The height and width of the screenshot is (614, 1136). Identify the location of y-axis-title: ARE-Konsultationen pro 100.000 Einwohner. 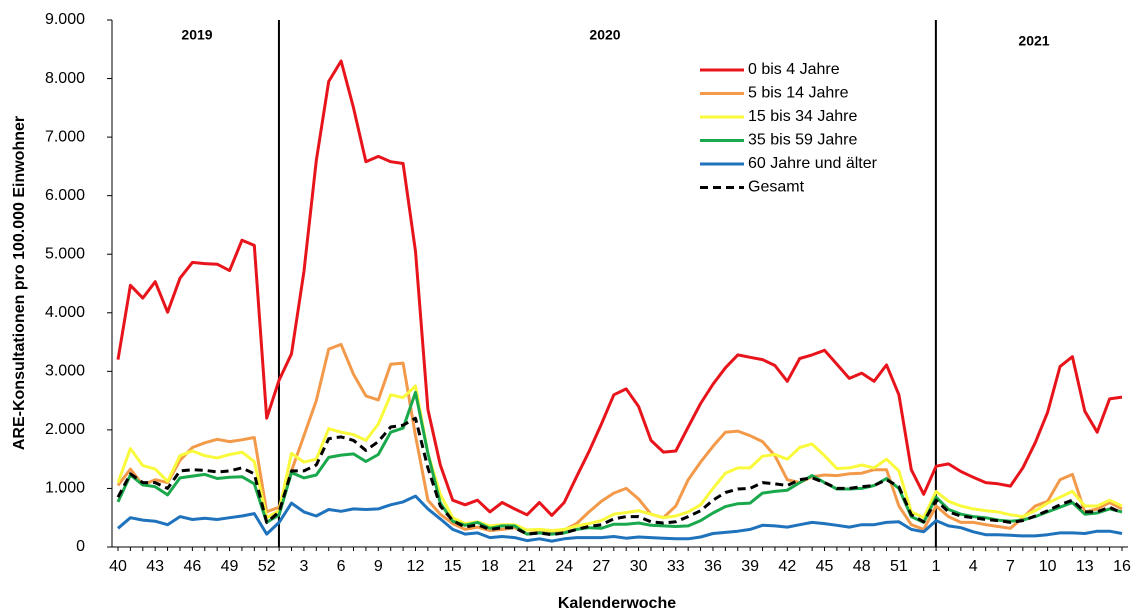
(19, 283).